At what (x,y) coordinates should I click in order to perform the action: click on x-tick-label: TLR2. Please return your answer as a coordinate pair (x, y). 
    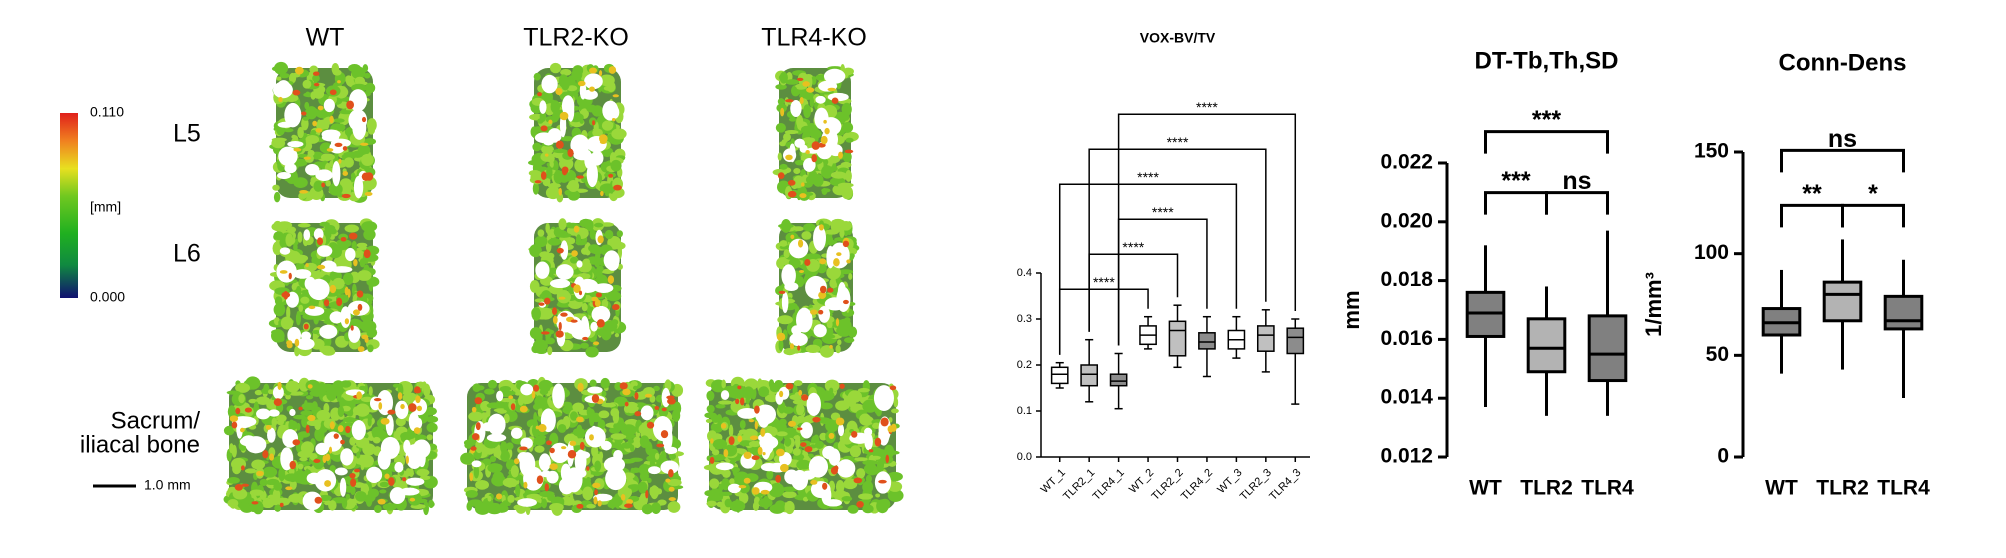
    Looking at the image, I should click on (1546, 488).